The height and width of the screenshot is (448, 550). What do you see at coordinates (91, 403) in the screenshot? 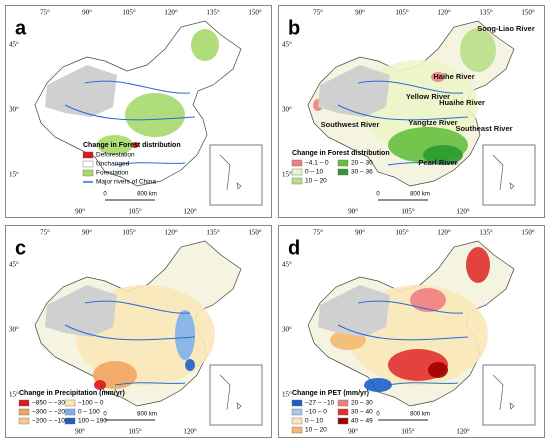
I see `legend-label: −100 – 0` at bounding box center [91, 403].